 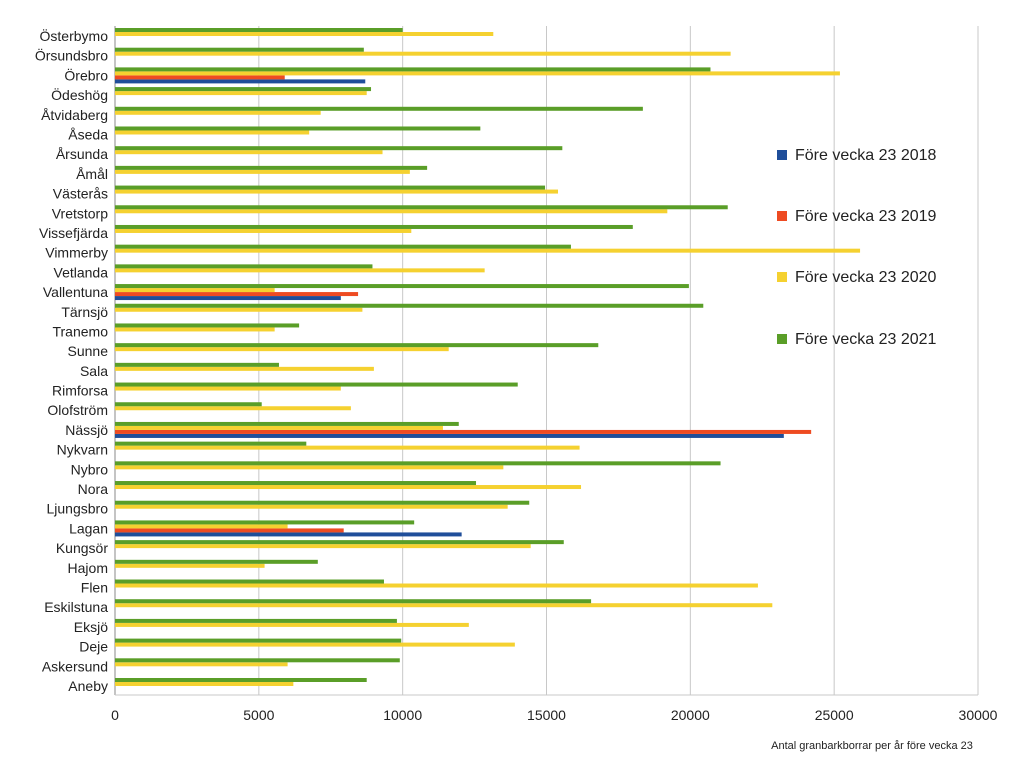 What do you see at coordinates (88, 134) in the screenshot?
I see `category-label: Åseda` at bounding box center [88, 134].